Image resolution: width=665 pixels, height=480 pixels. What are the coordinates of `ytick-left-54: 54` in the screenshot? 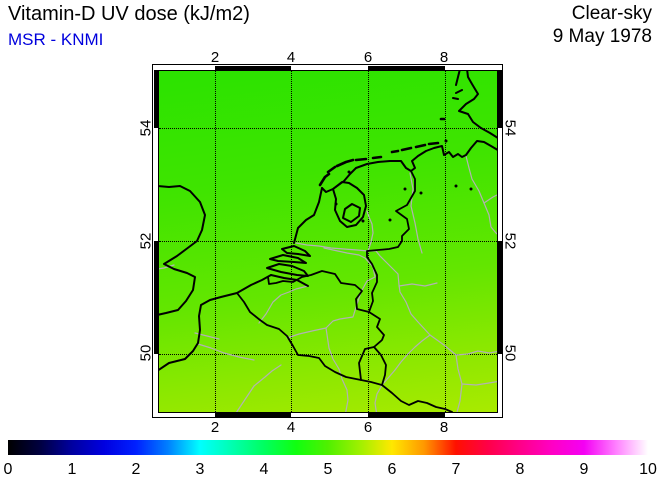 It's located at (146, 128).